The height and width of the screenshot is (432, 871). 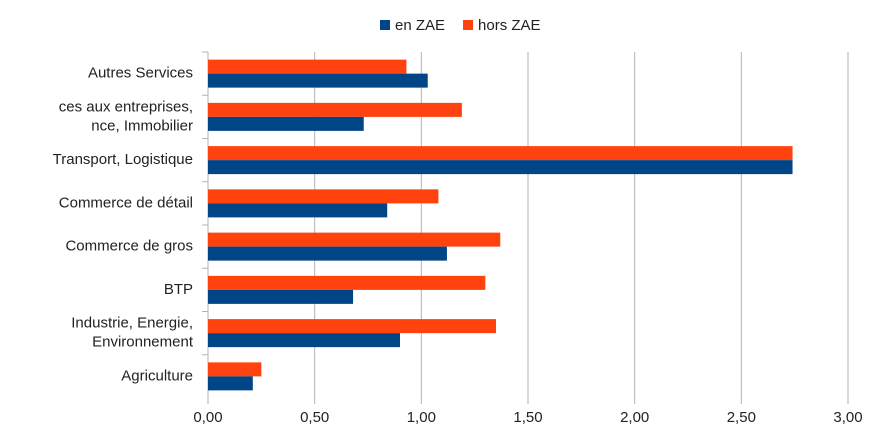 I want to click on y-tick-label-line: Agriculture, so click(x=157, y=375).